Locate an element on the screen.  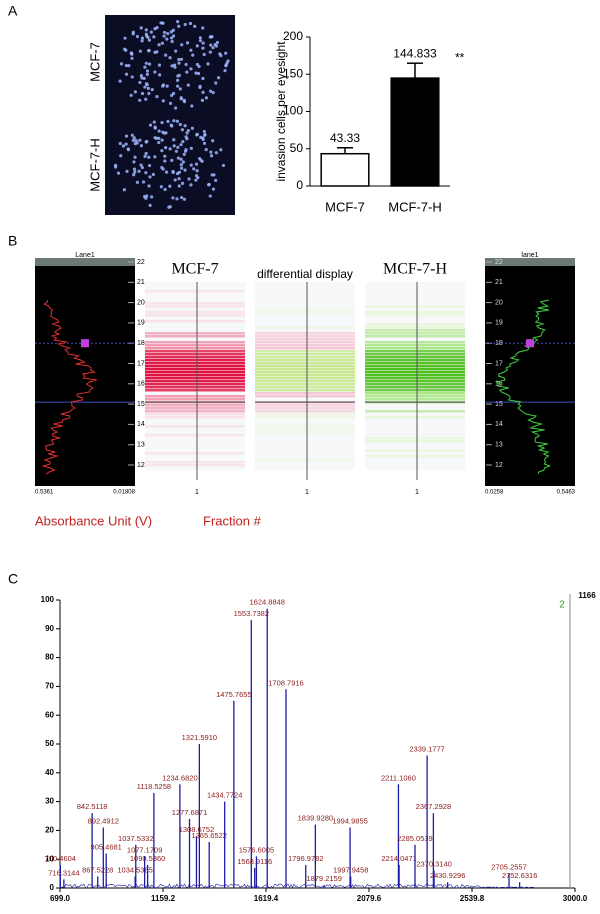
profile-curve is located at coordinates (523, 387).